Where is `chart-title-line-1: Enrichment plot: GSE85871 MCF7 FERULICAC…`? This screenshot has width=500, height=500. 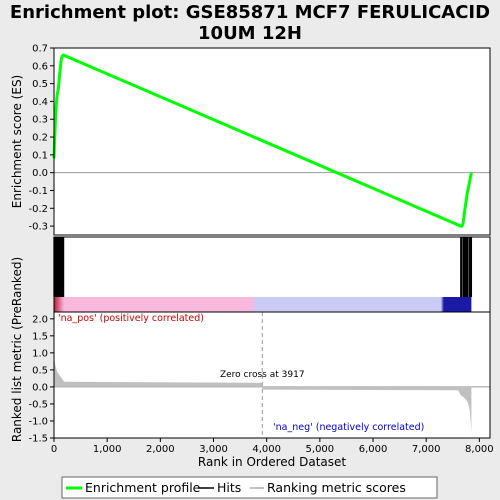
chart-title-line-1: Enrichment plot: GSE85871 MCF7 FERULICAC… is located at coordinates (250, 12).